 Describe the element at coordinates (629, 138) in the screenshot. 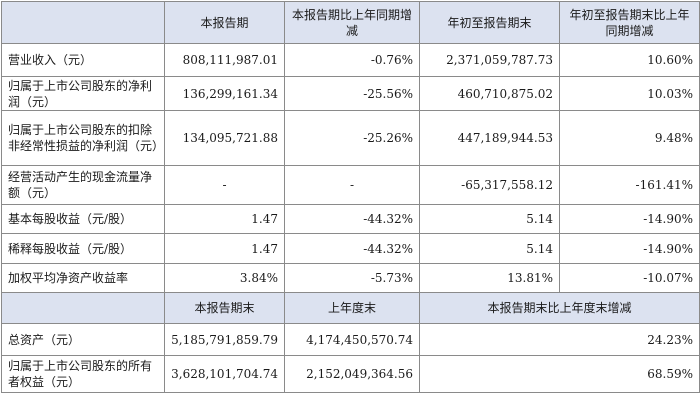

I see `cell-ytd-change: 9.48%` at that location.